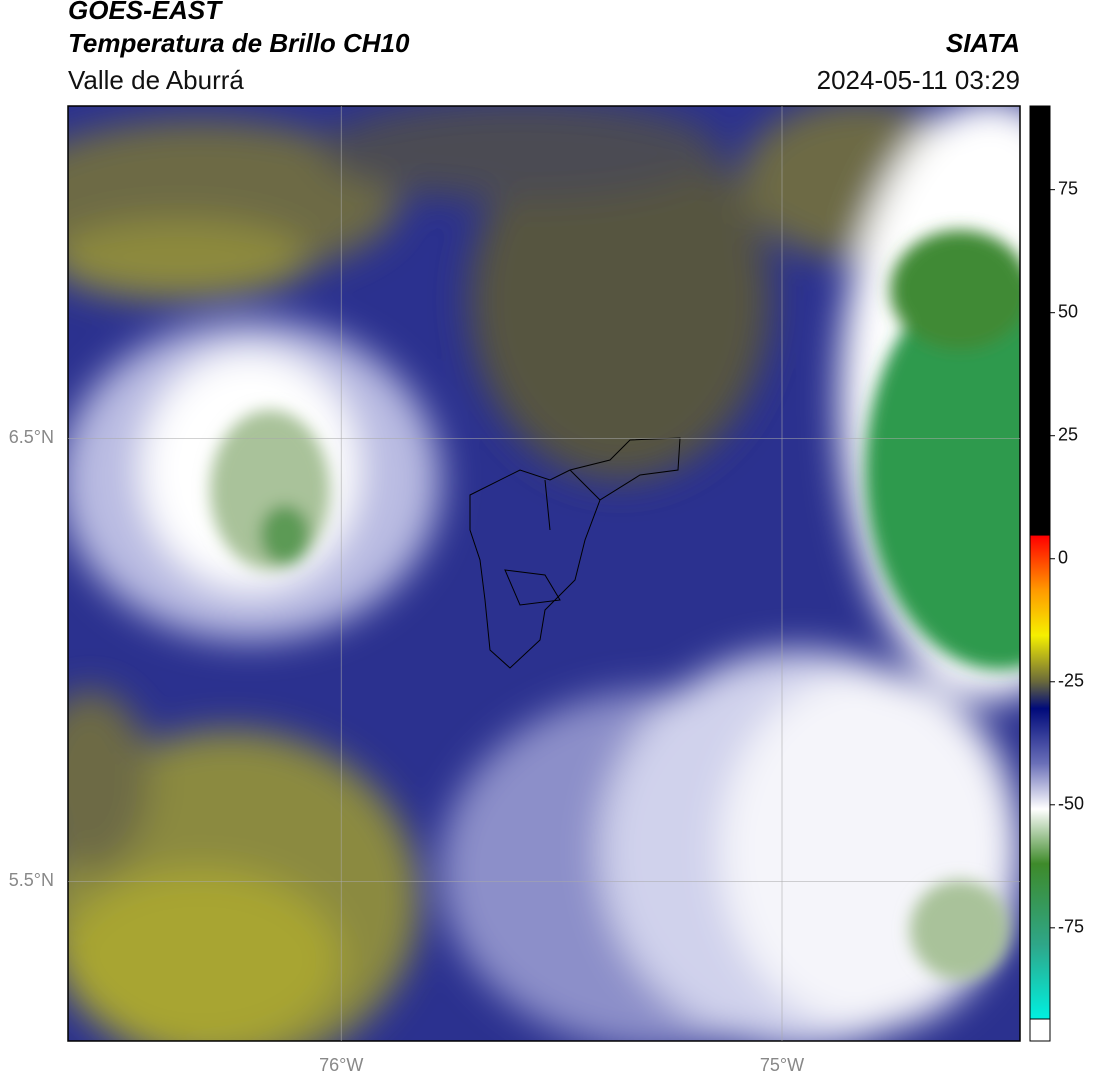 The width and height of the screenshot is (1094, 1083). What do you see at coordinates (1071, 927) in the screenshot?
I see `colorbar-tick-label: -75` at bounding box center [1071, 927].